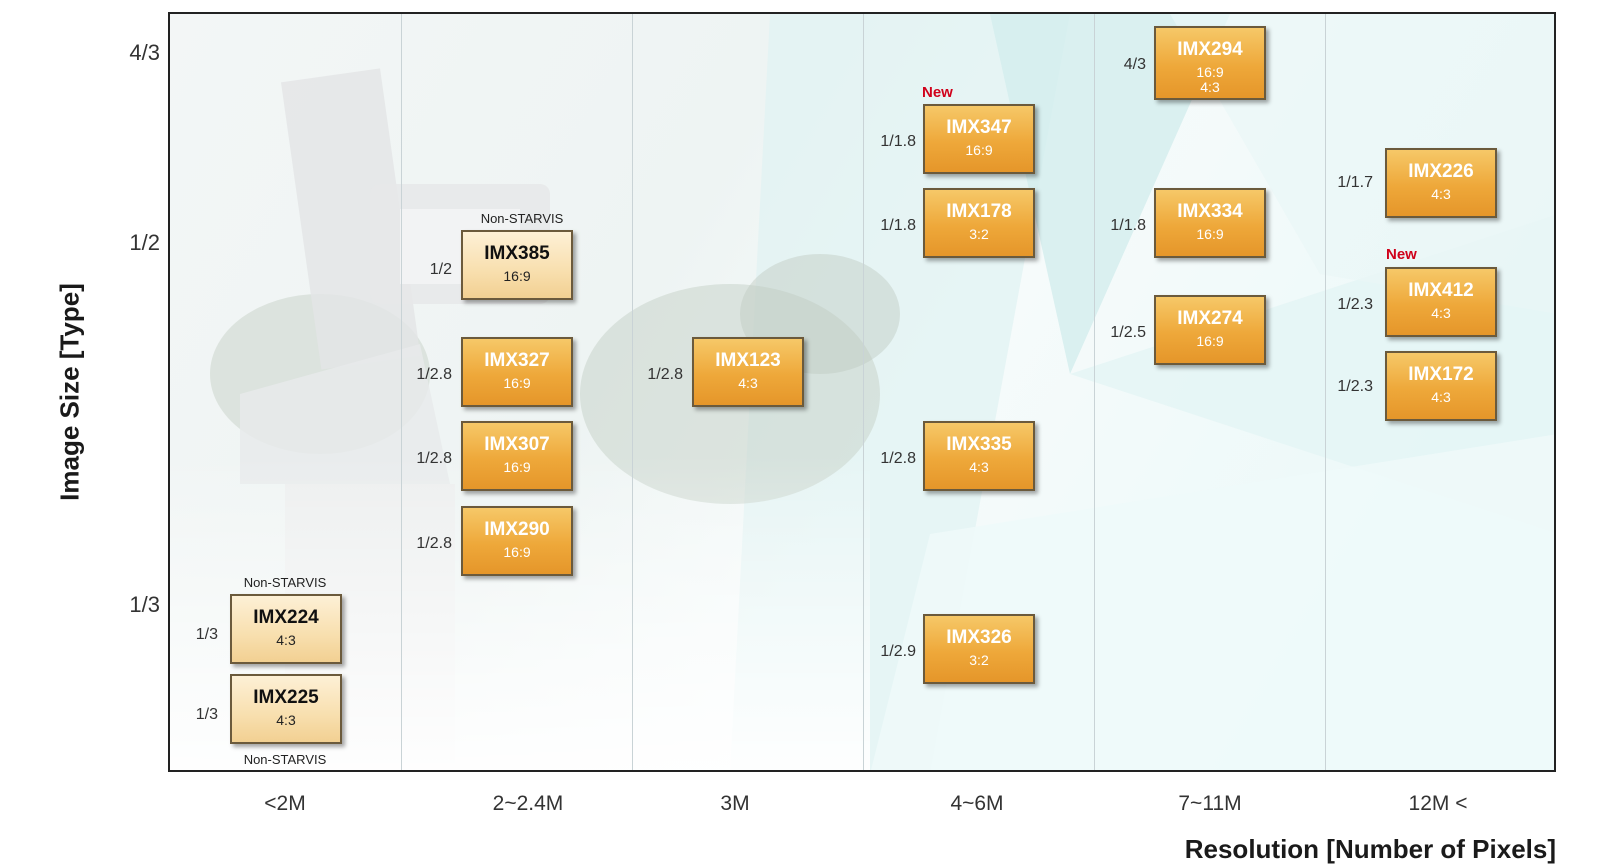  Describe the element at coordinates (1355, 182) in the screenshot. I see `size-label-imx226: 1/1.7` at that location.